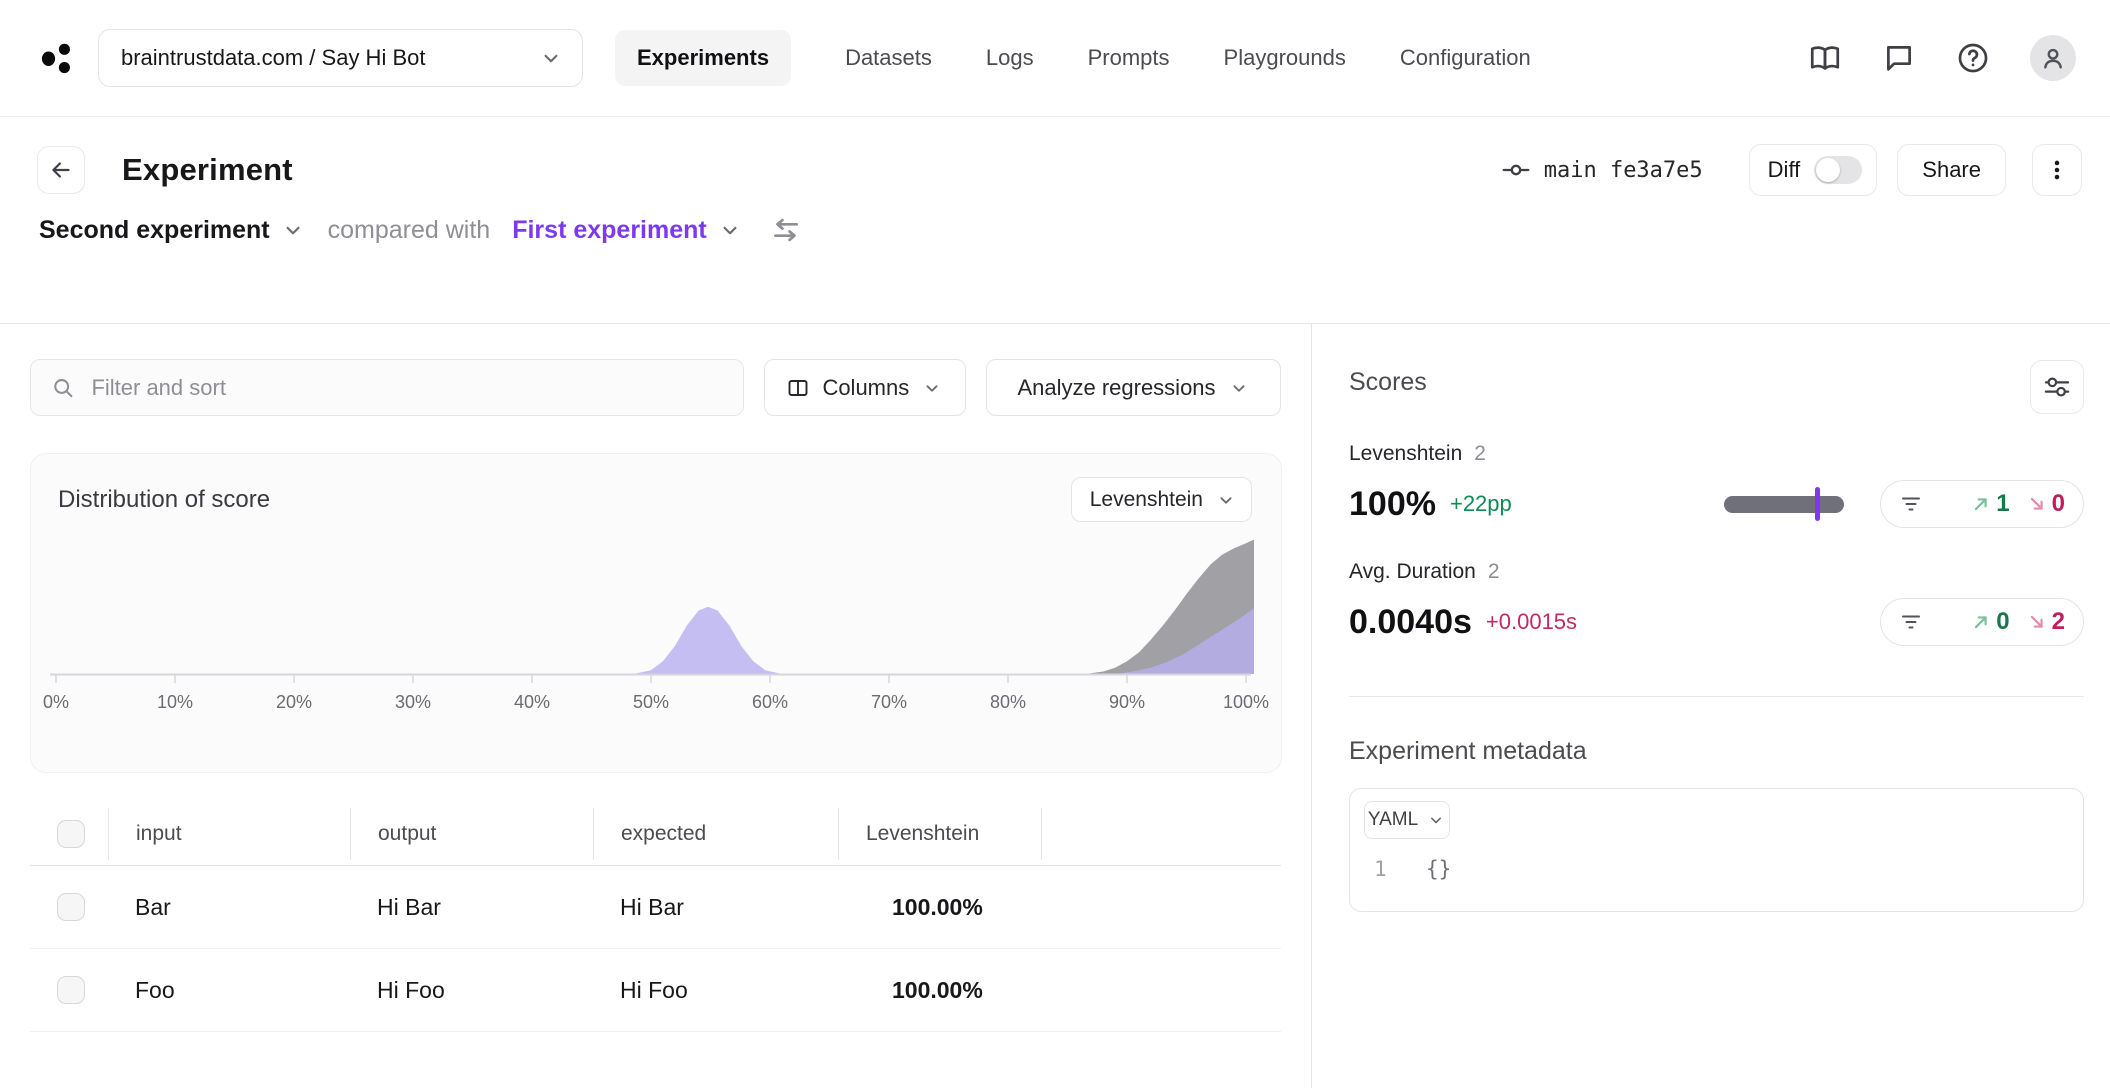 Image resolution: width=2110 pixels, height=1088 pixels. What do you see at coordinates (1009, 57) in the screenshot?
I see `tab-logs: Logs` at bounding box center [1009, 57].